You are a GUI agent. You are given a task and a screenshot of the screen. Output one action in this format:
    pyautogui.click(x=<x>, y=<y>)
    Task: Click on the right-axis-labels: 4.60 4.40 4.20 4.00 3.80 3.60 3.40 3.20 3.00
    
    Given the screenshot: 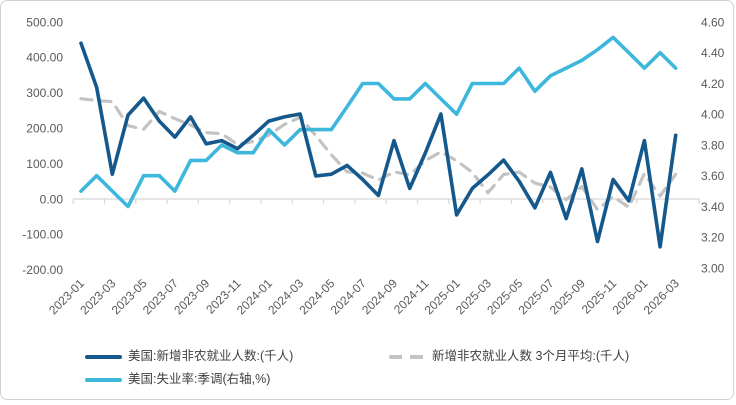 What is the action you would take?
    pyautogui.click(x=713, y=145)
    